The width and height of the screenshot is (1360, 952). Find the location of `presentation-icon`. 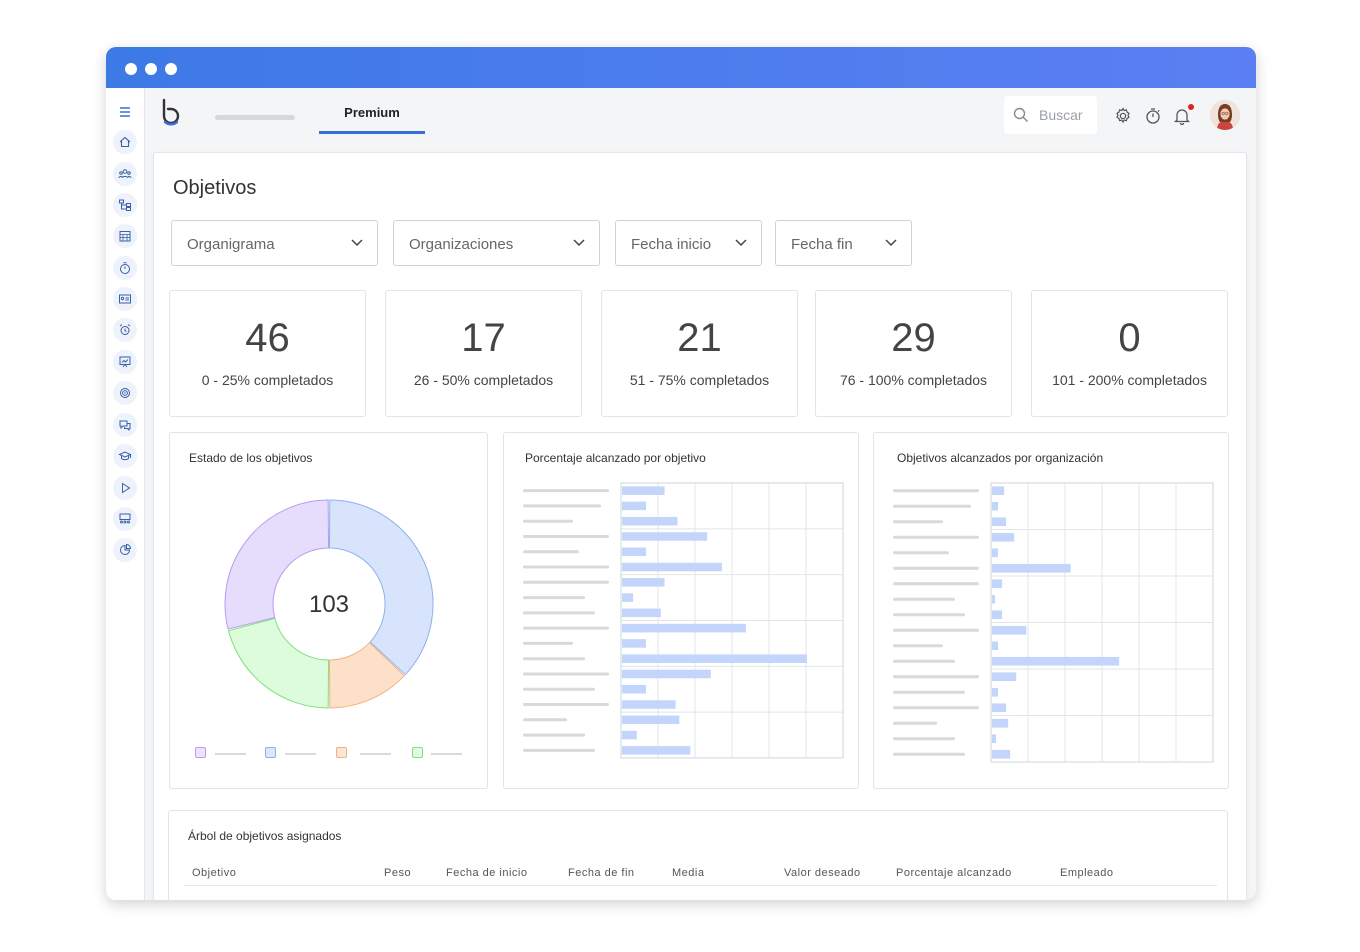

presentation-icon is located at coordinates (125, 362).